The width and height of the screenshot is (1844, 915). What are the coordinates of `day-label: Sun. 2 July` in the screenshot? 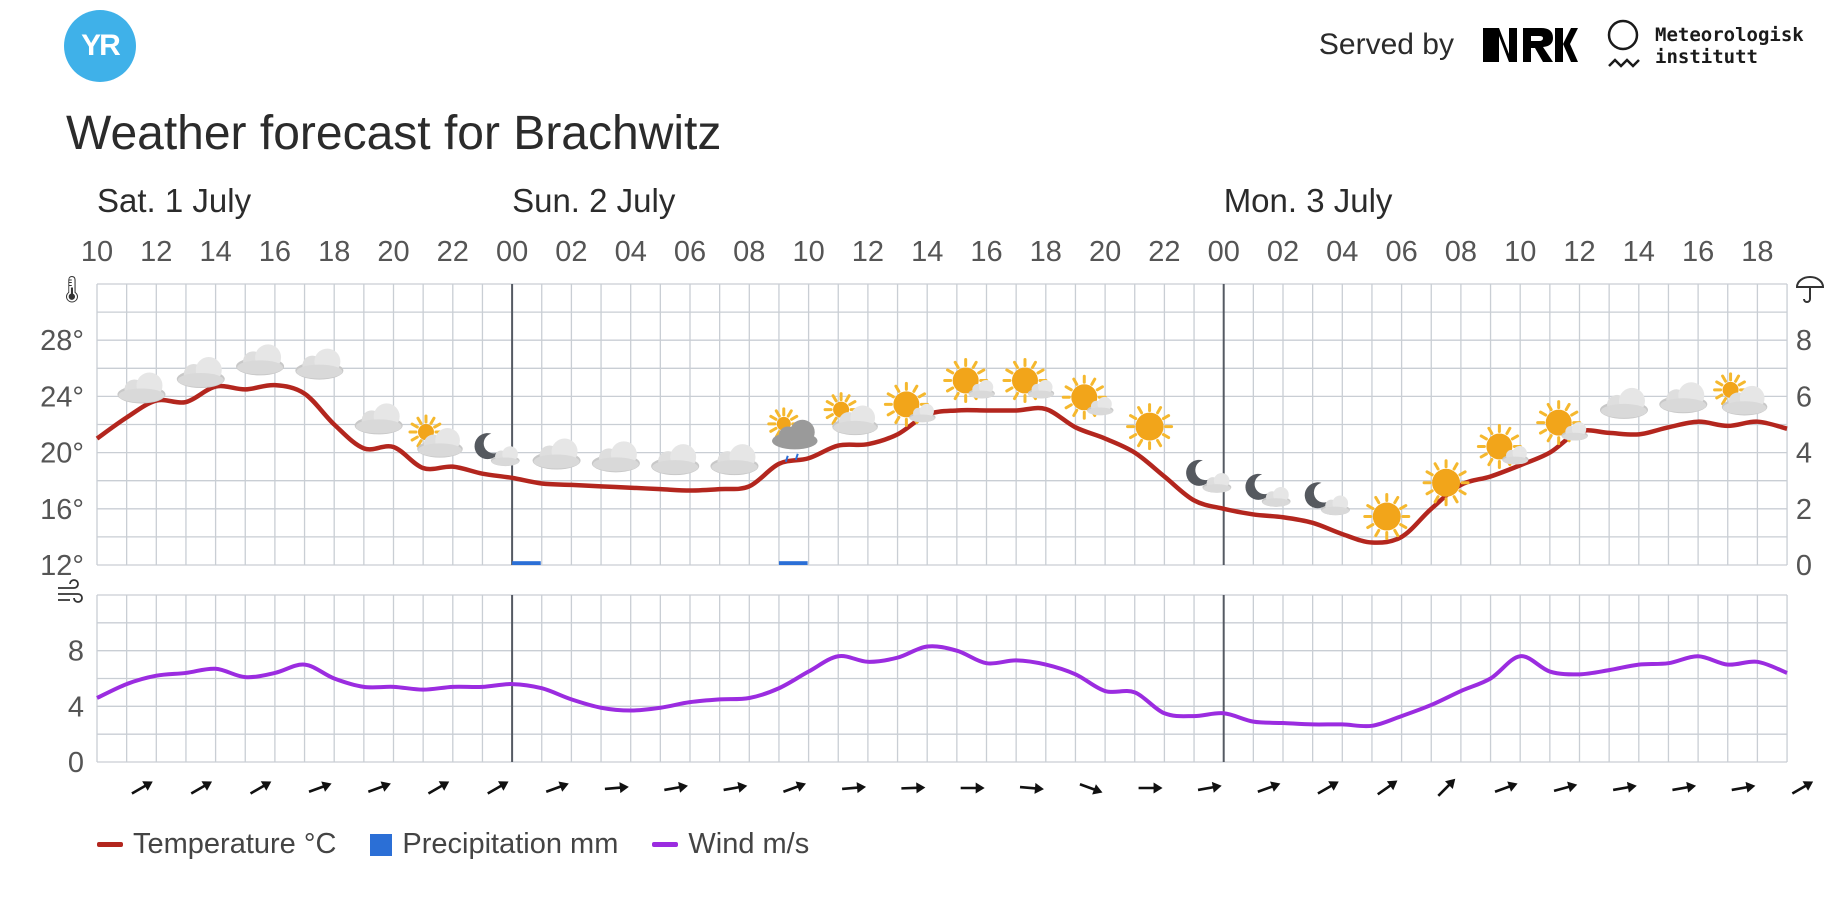 It's located at (594, 200).